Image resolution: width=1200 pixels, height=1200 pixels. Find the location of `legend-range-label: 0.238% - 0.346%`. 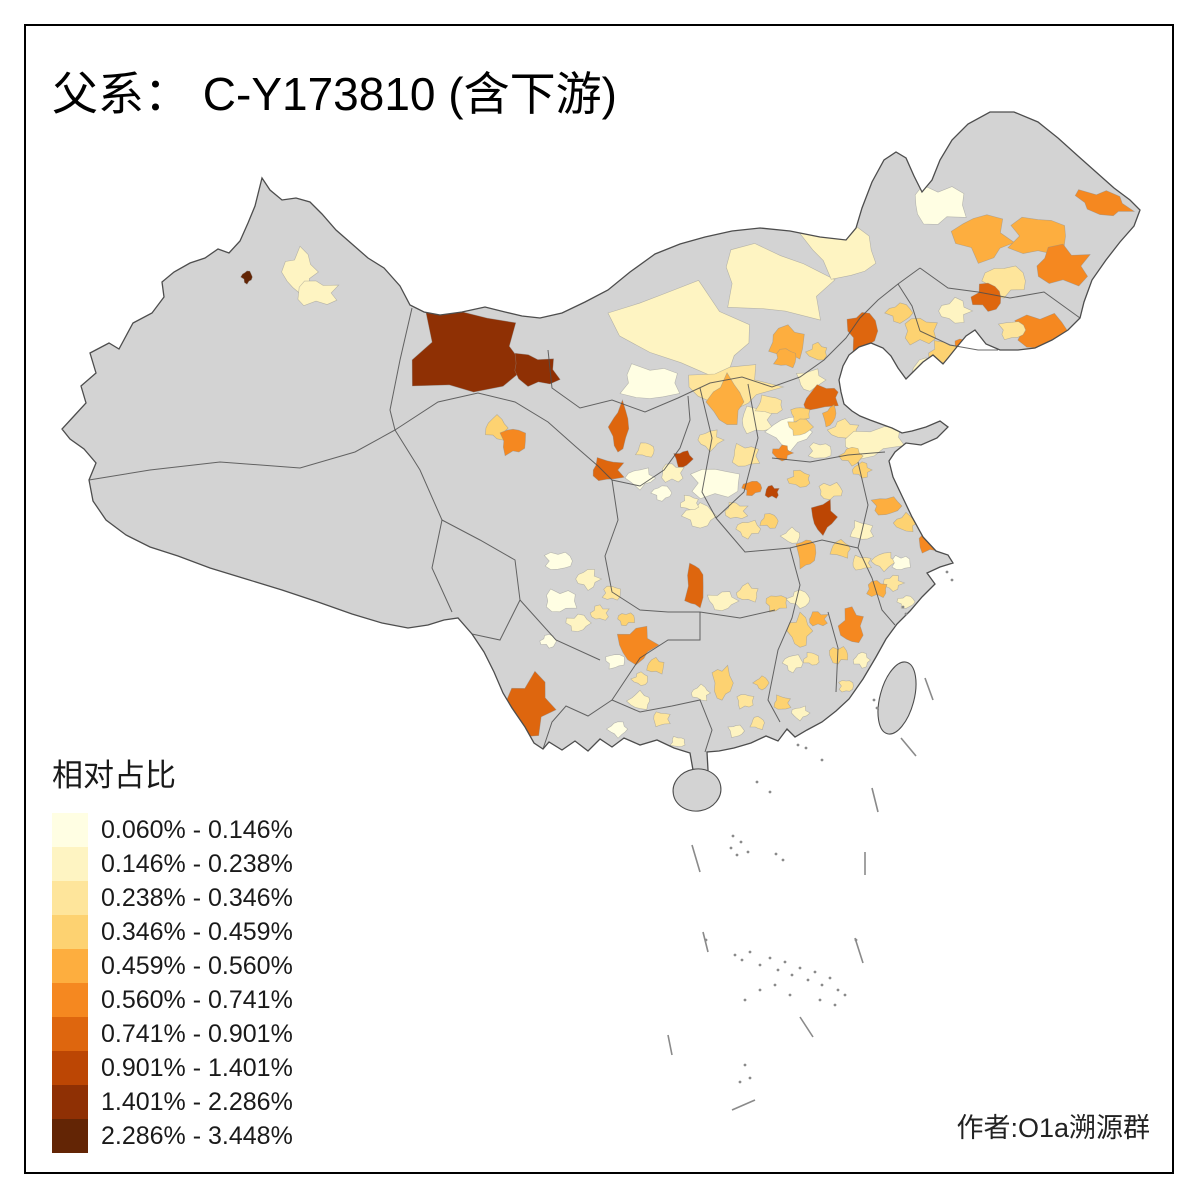

legend-range-label: 0.238% - 0.346% is located at coordinates (197, 898).